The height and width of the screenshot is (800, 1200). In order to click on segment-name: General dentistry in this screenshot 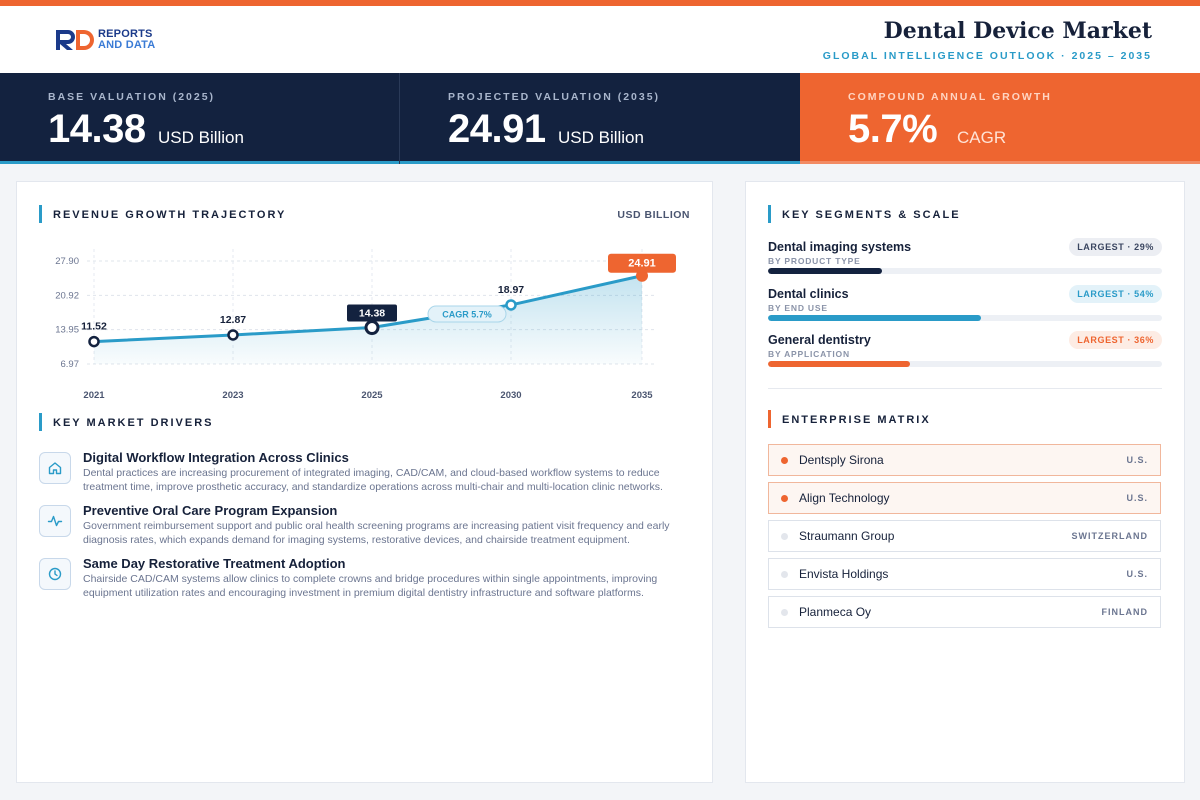, I will do `click(819, 340)`.